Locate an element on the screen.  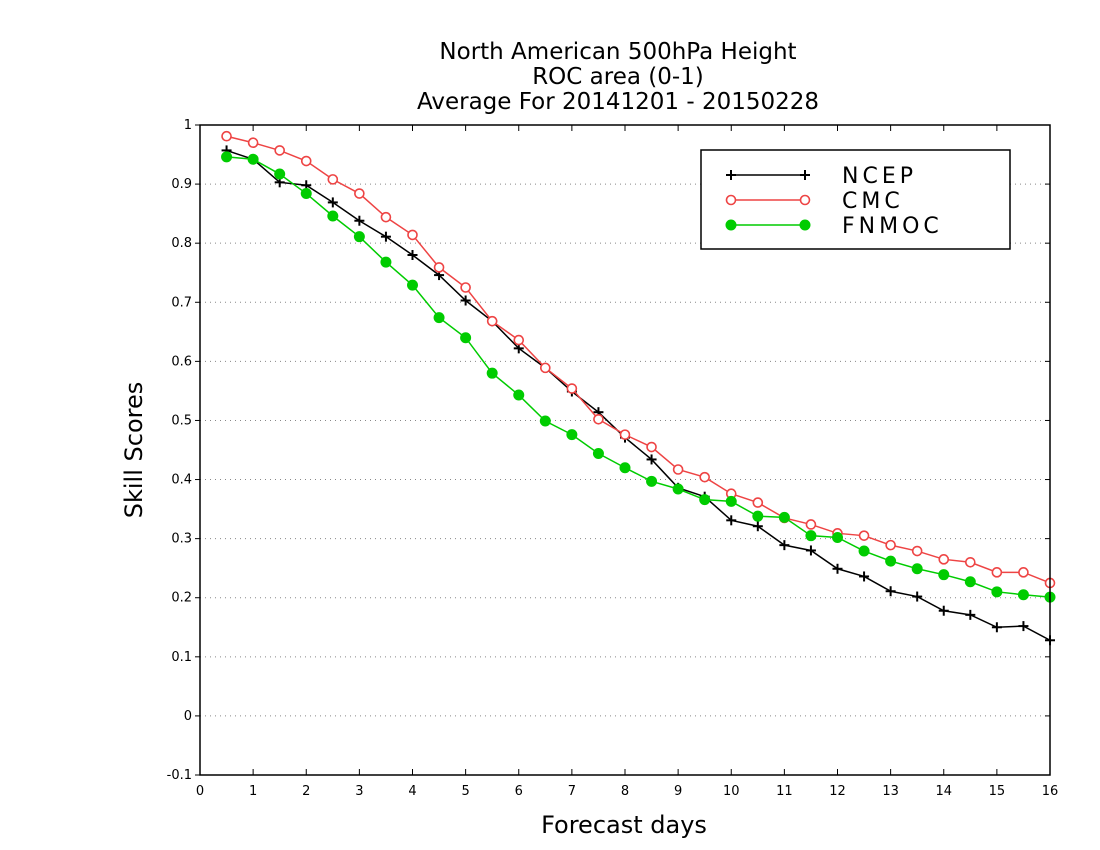
x-tick-label: 14 is located at coordinates (943, 791).